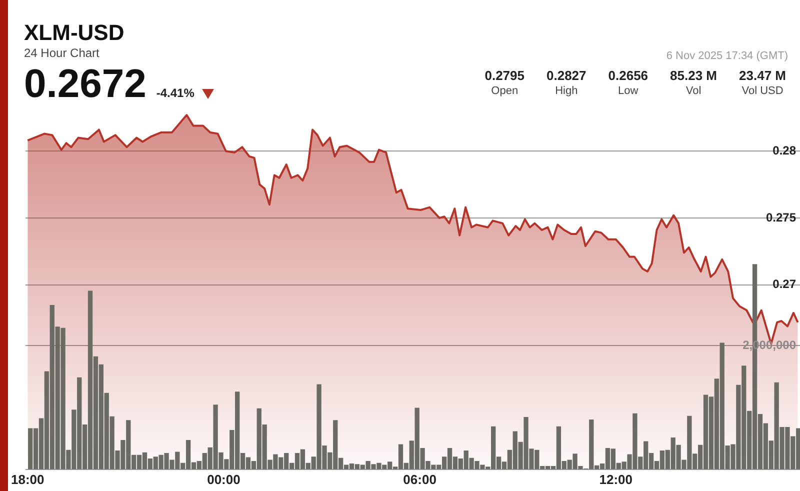 The image size is (800, 491). I want to click on annotation: Low, so click(628, 91).